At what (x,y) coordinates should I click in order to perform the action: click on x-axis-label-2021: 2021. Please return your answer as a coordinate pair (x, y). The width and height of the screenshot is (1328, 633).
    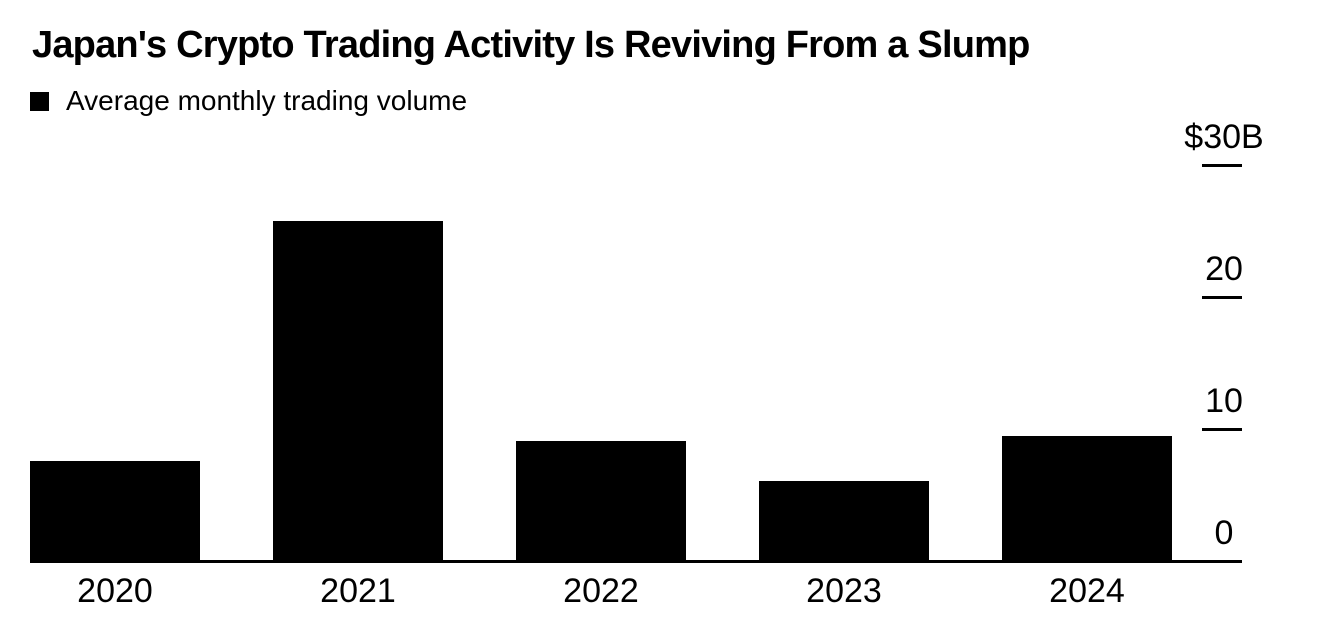
    Looking at the image, I should click on (358, 591).